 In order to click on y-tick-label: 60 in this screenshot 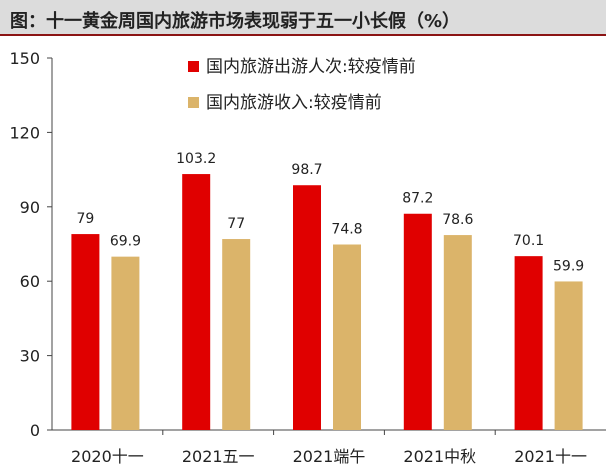, I will do `click(30, 281)`.